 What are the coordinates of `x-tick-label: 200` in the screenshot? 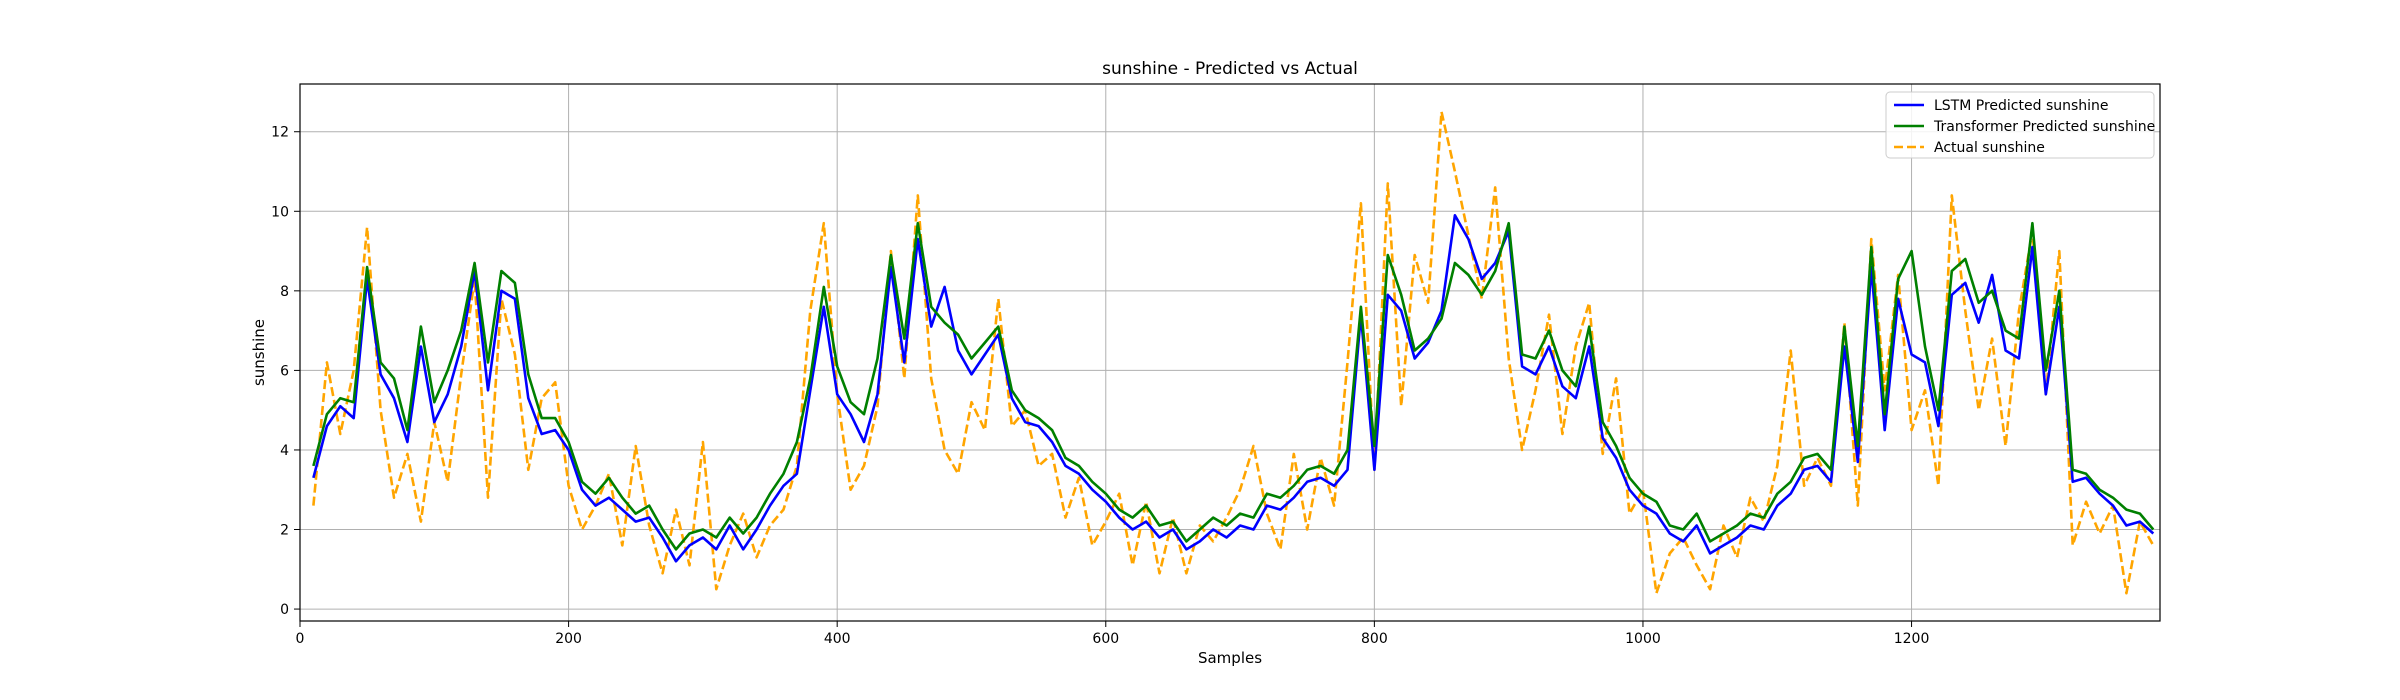 It's located at (568, 639).